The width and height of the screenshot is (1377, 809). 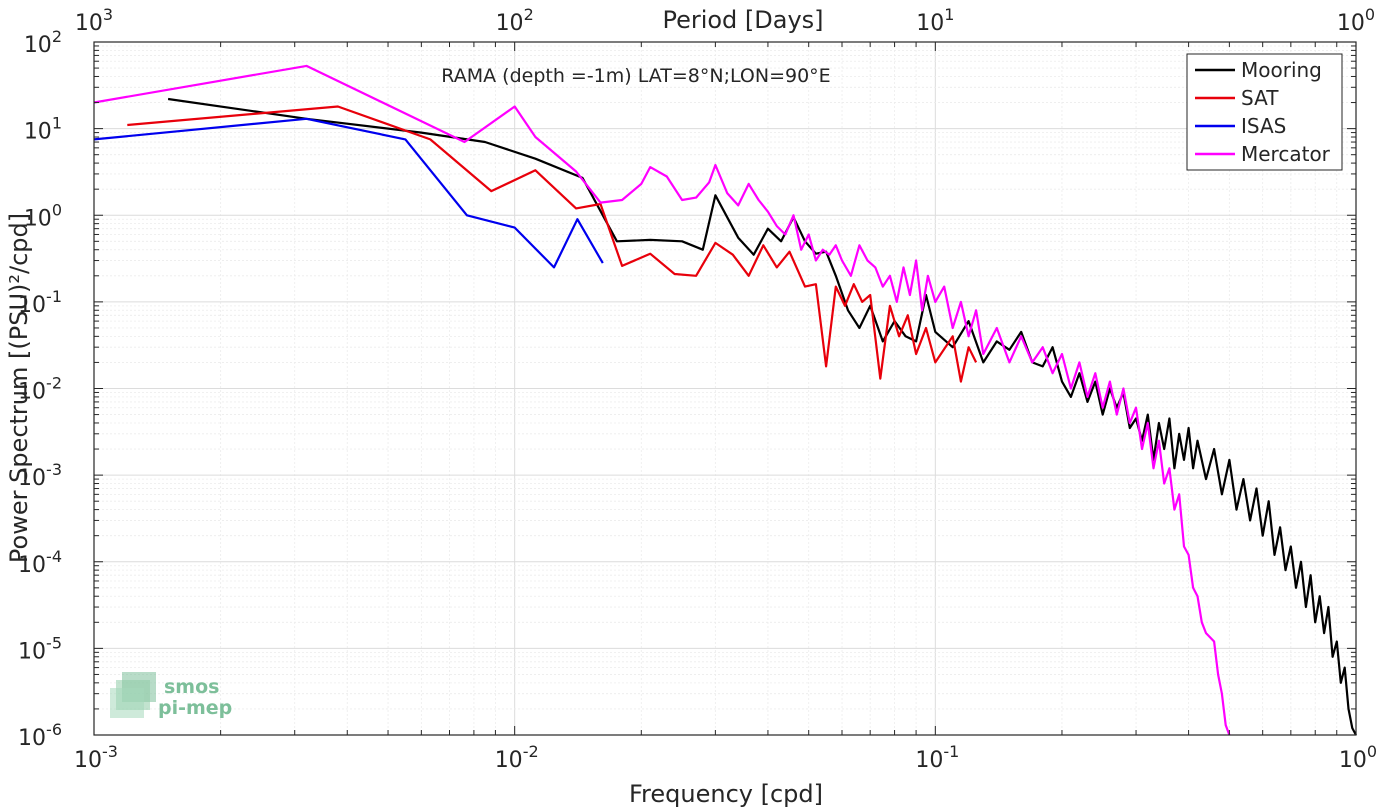 I want to click on legend-isas-label: ISAS, so click(x=1263, y=126).